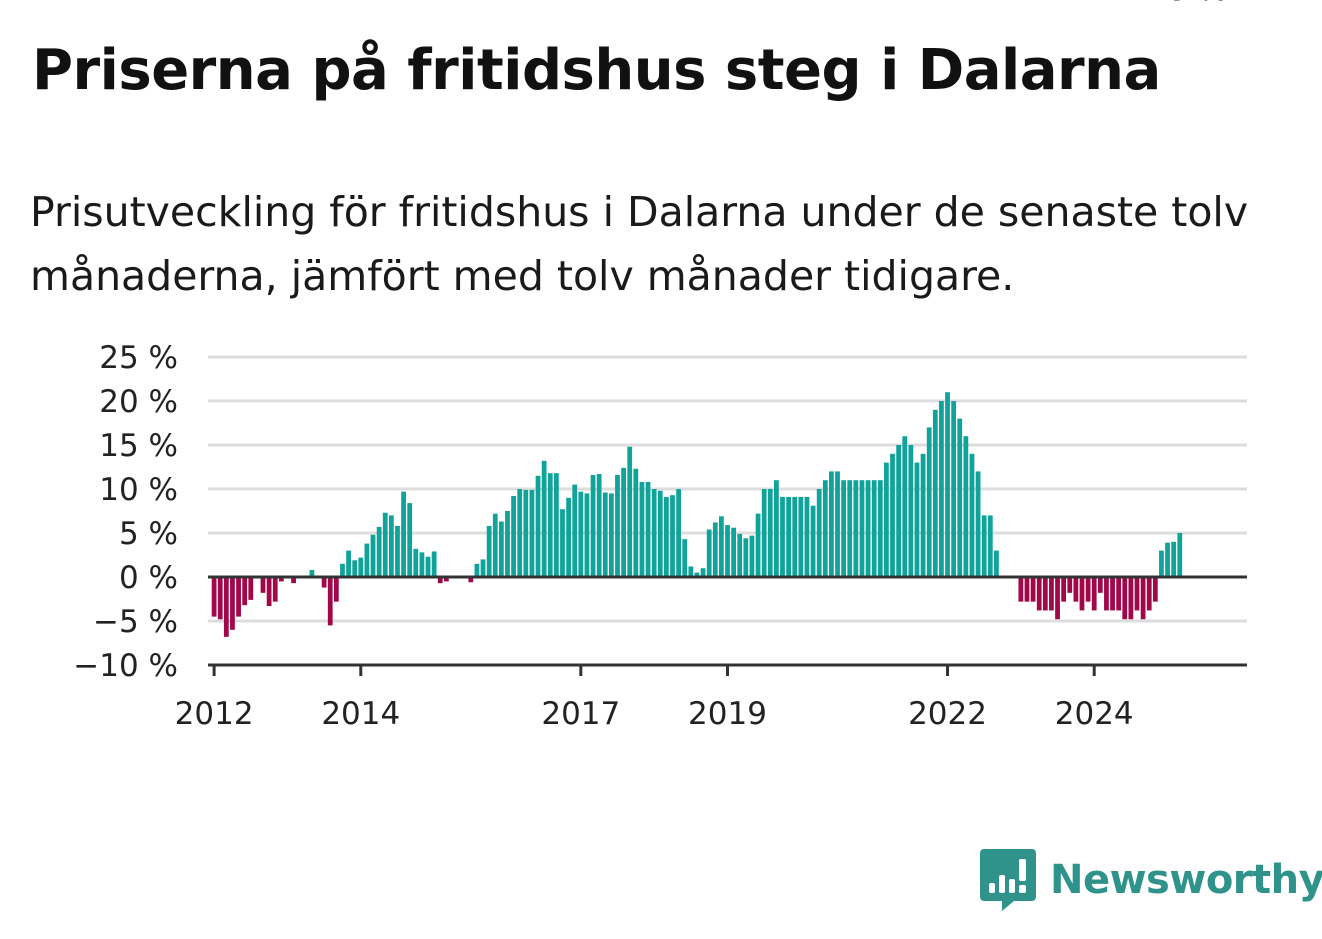 This screenshot has width=1322, height=939. Describe the element at coordinates (360, 714) in the screenshot. I see `x-tick-label: 2014` at that location.